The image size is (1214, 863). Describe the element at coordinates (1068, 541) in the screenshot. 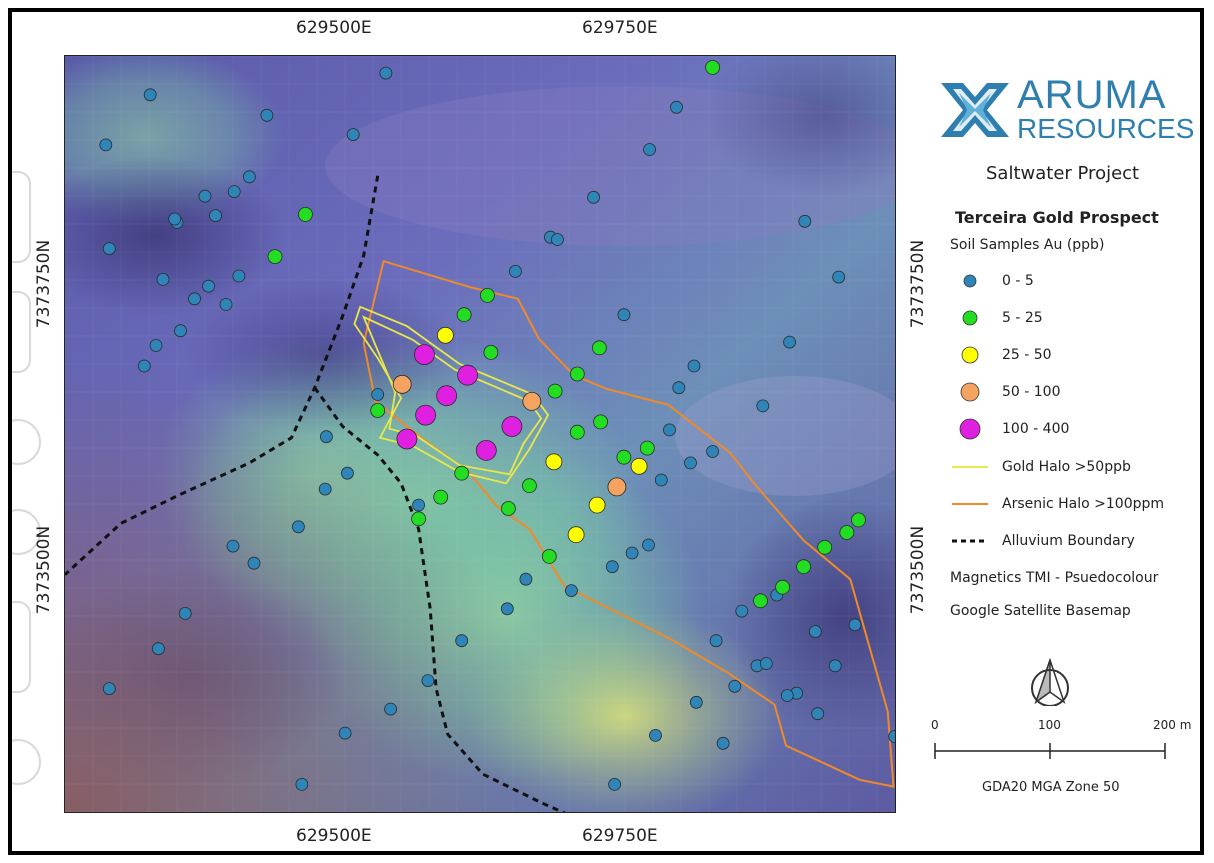

I see `legend-alluvium-label: Alluvium Boundary` at that location.